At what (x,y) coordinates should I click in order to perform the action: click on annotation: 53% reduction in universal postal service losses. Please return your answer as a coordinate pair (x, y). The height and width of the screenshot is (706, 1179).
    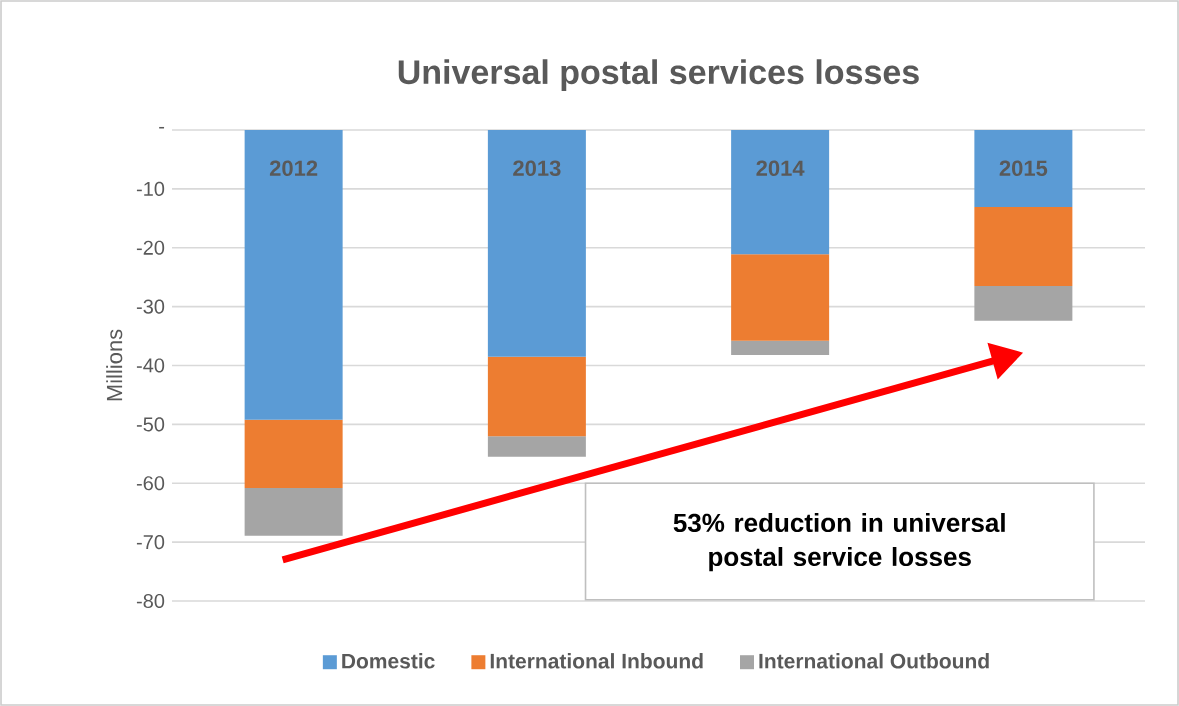
    Looking at the image, I should click on (839, 542).